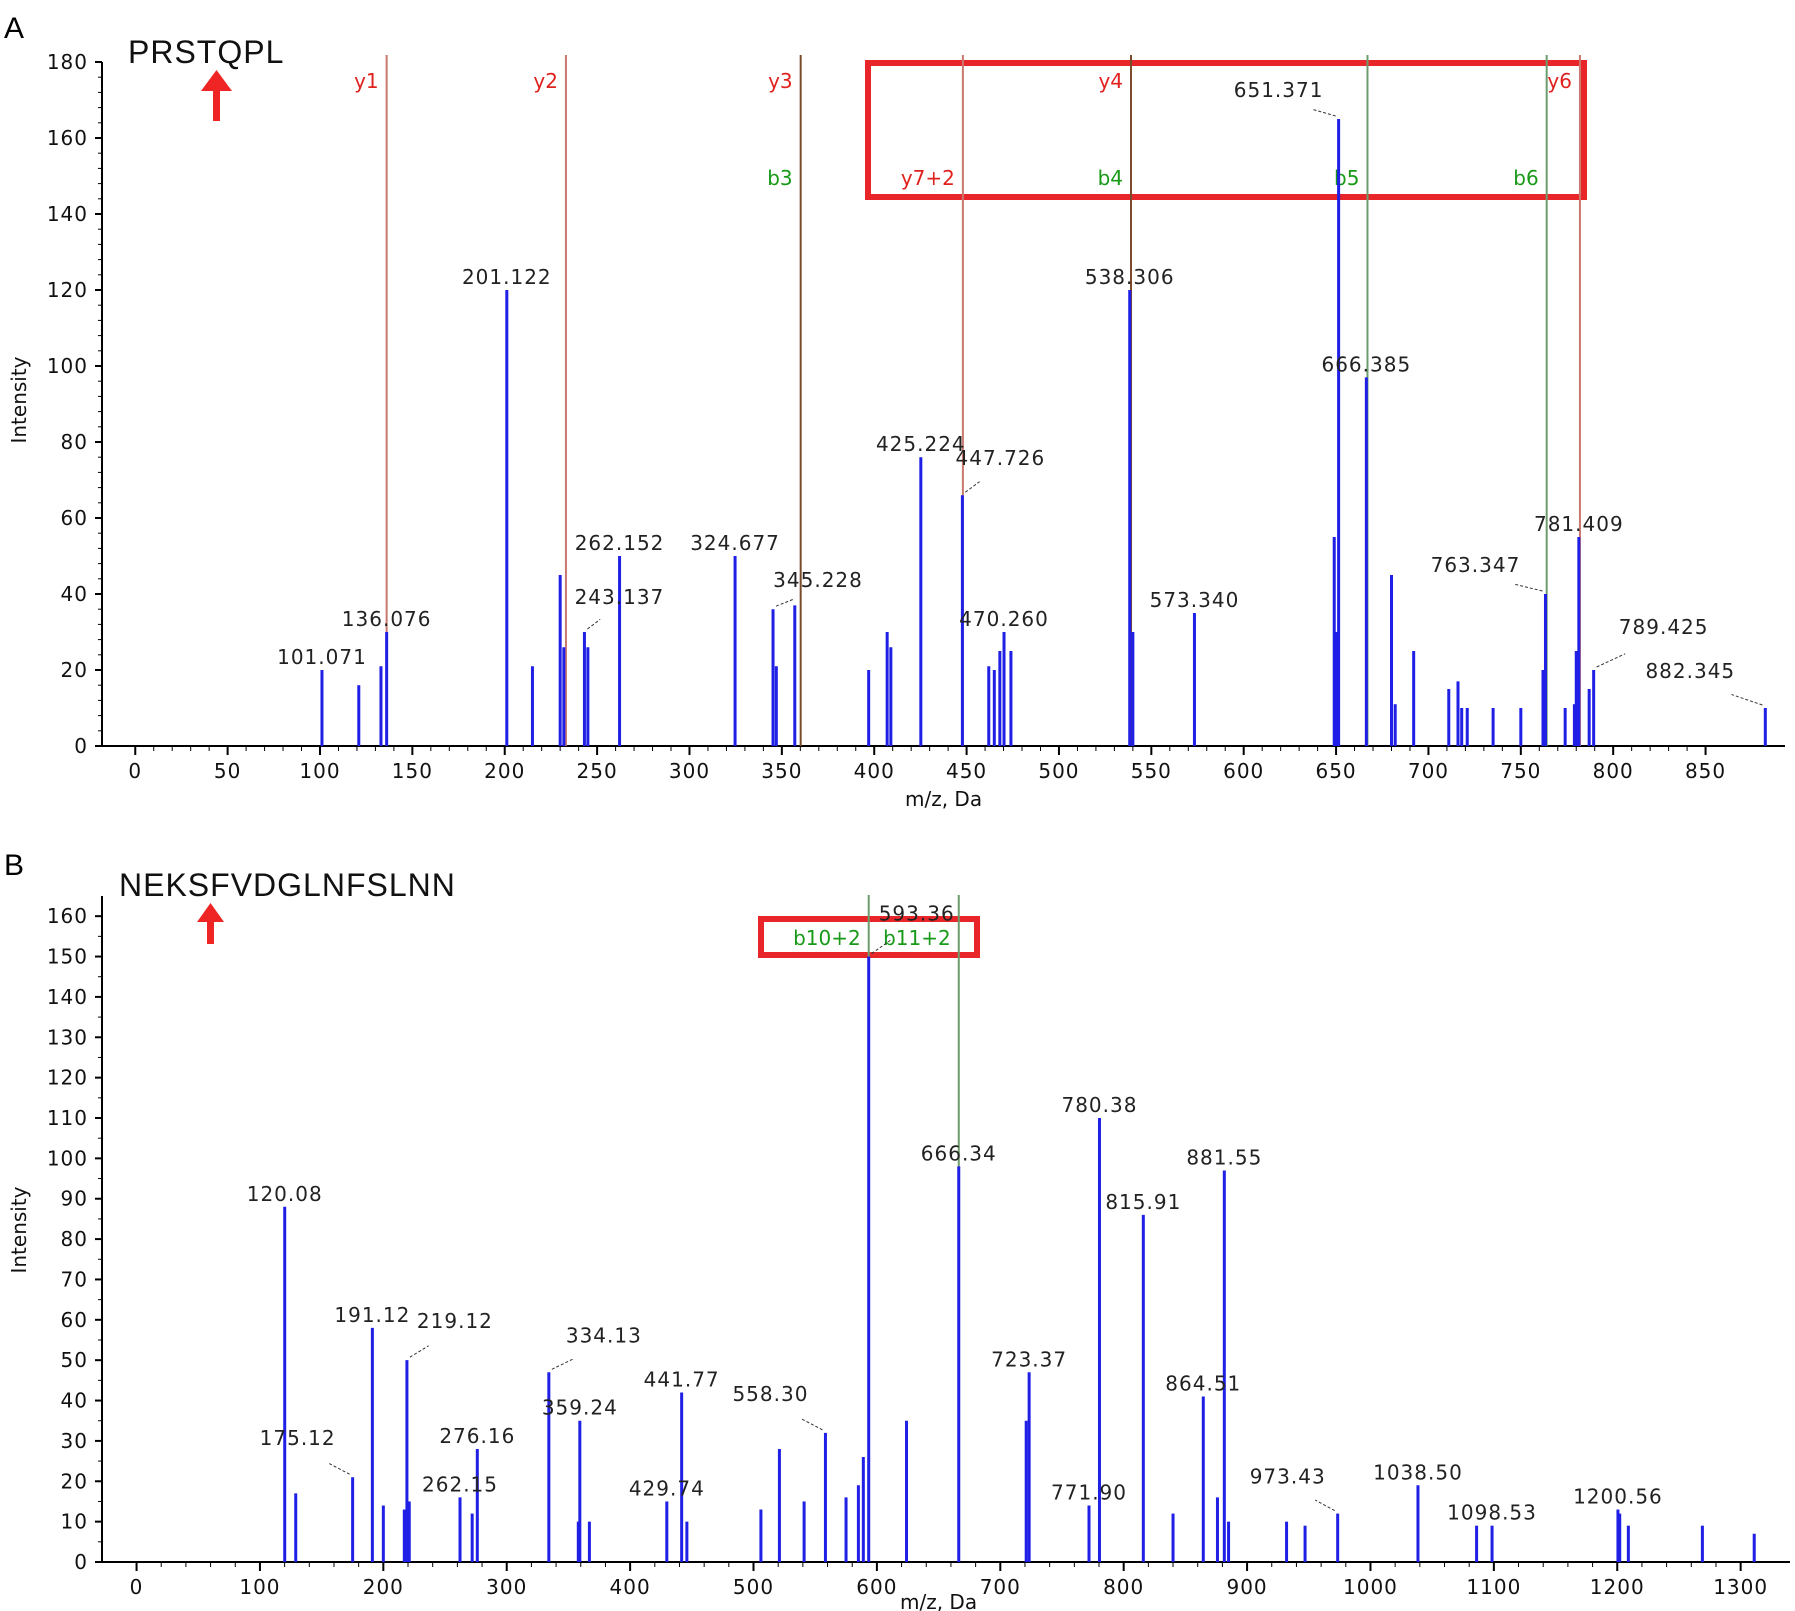 This screenshot has height=1611, width=1795. Describe the element at coordinates (74, 1360) in the screenshot. I see `y-tick-label: 50` at that location.